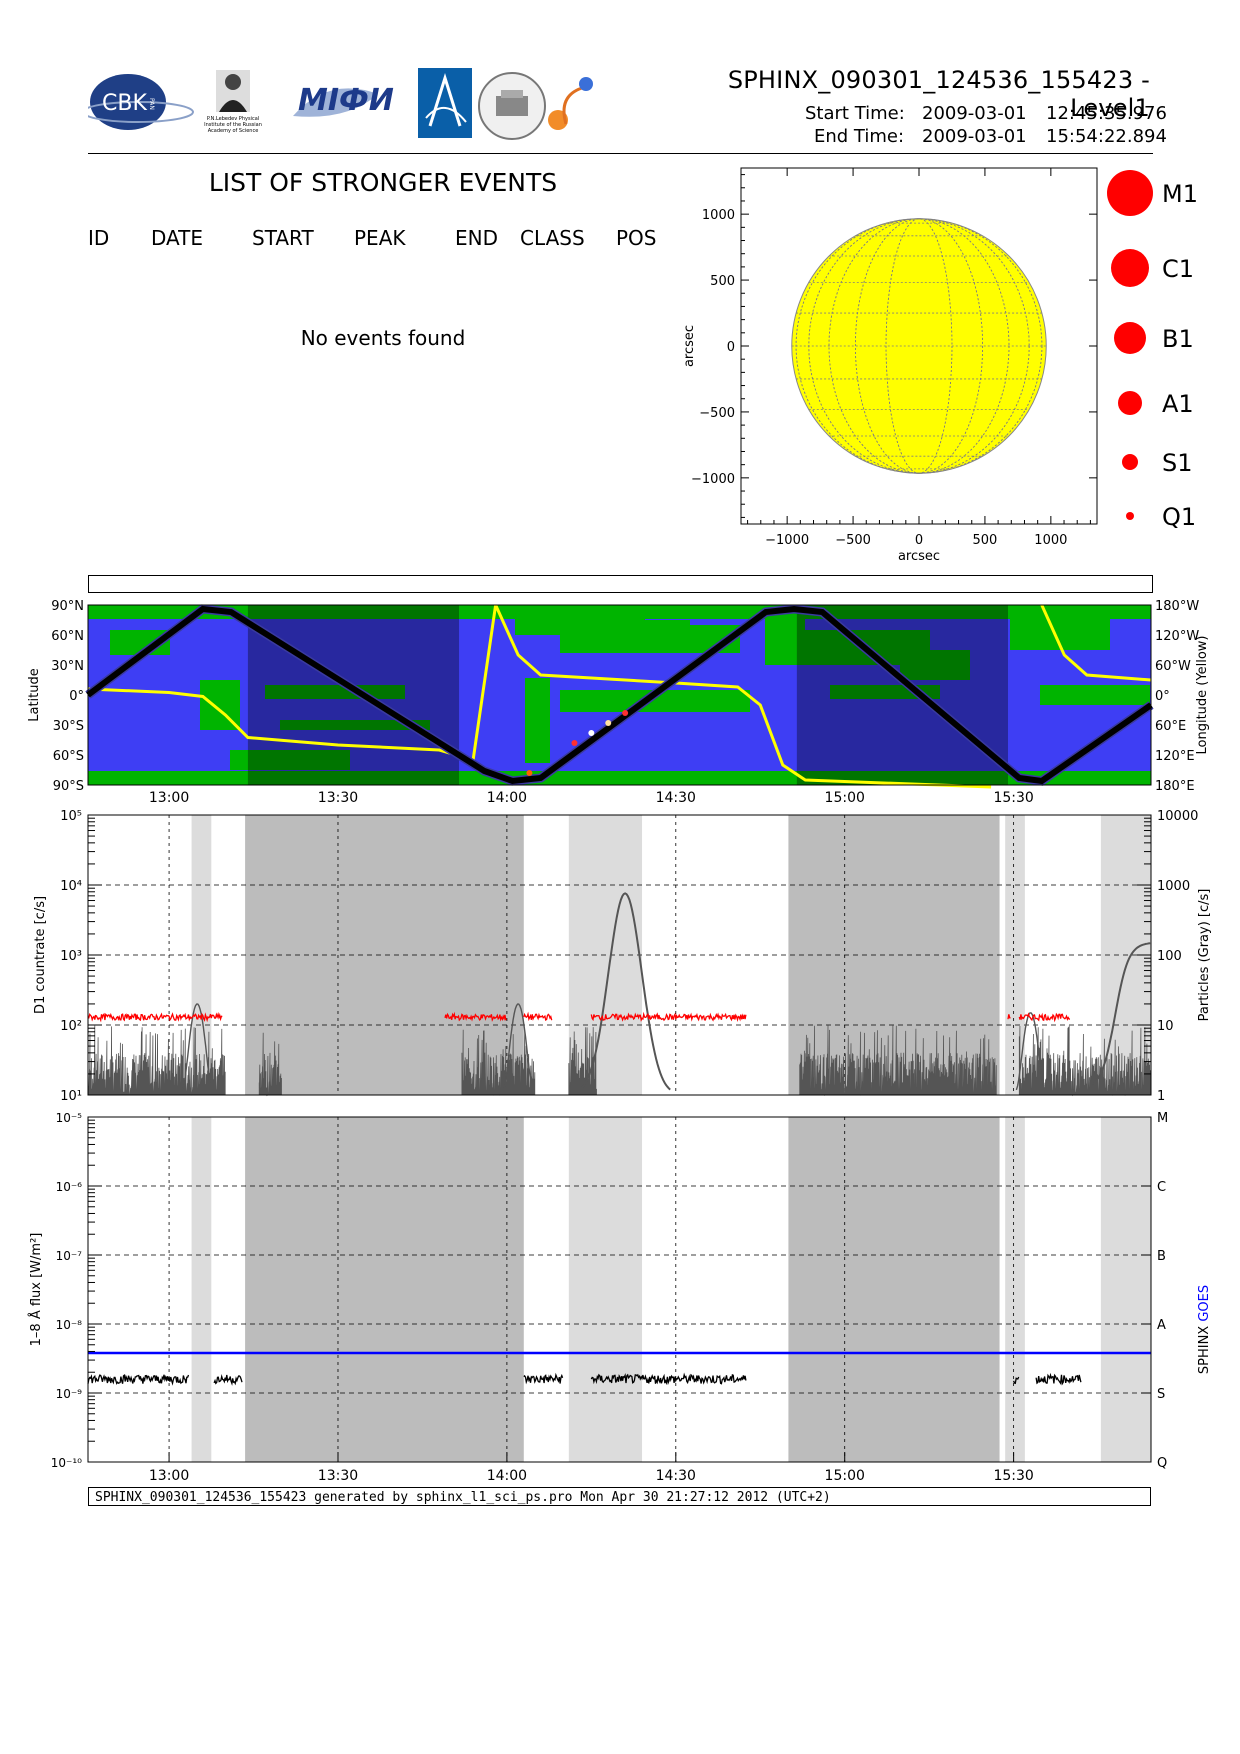  What do you see at coordinates (1130, 516) in the screenshot?
I see `flare-marker-q1` at bounding box center [1130, 516].